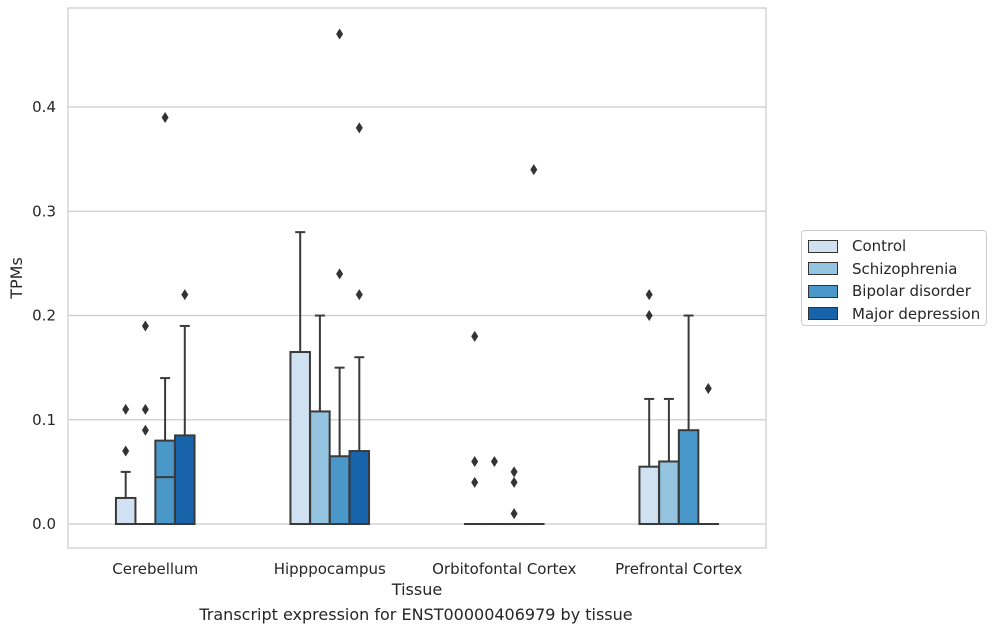 The width and height of the screenshot is (997, 634). I want to click on x-axis-label: Tissue, so click(416, 589).